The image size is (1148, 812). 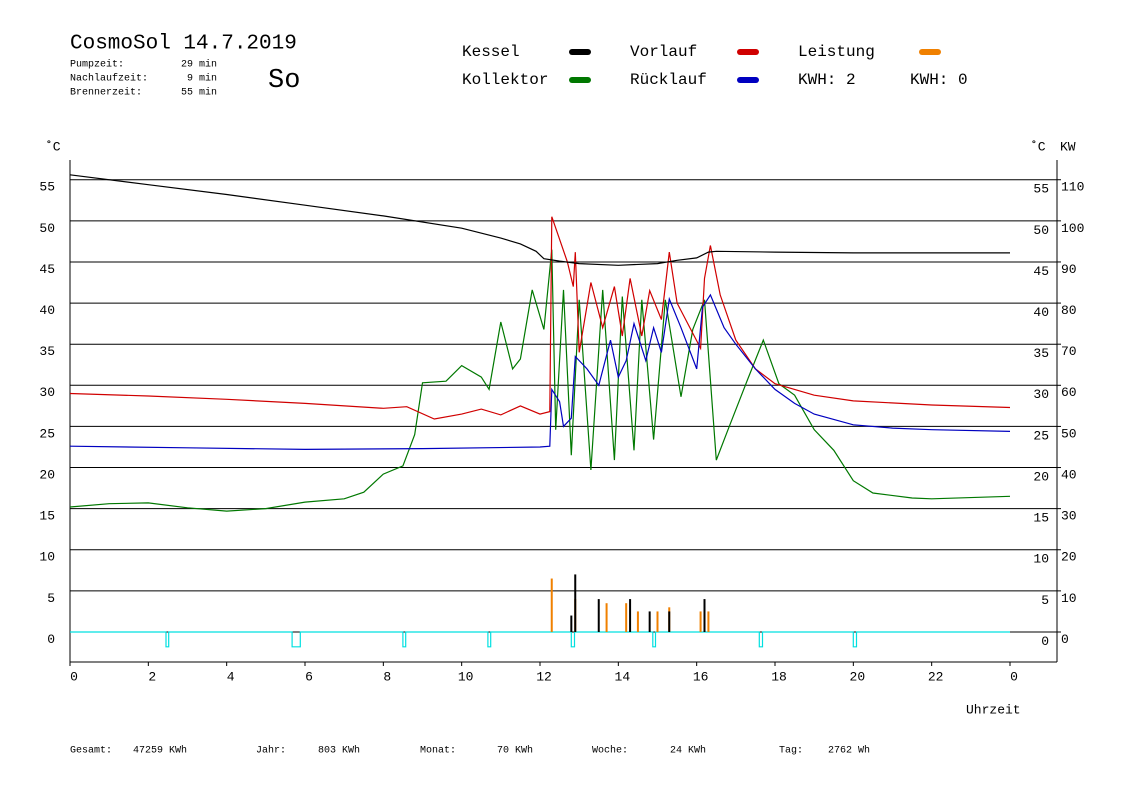 What do you see at coordinates (1068, 146) in the screenshot?
I see `y2-unit: KW` at bounding box center [1068, 146].